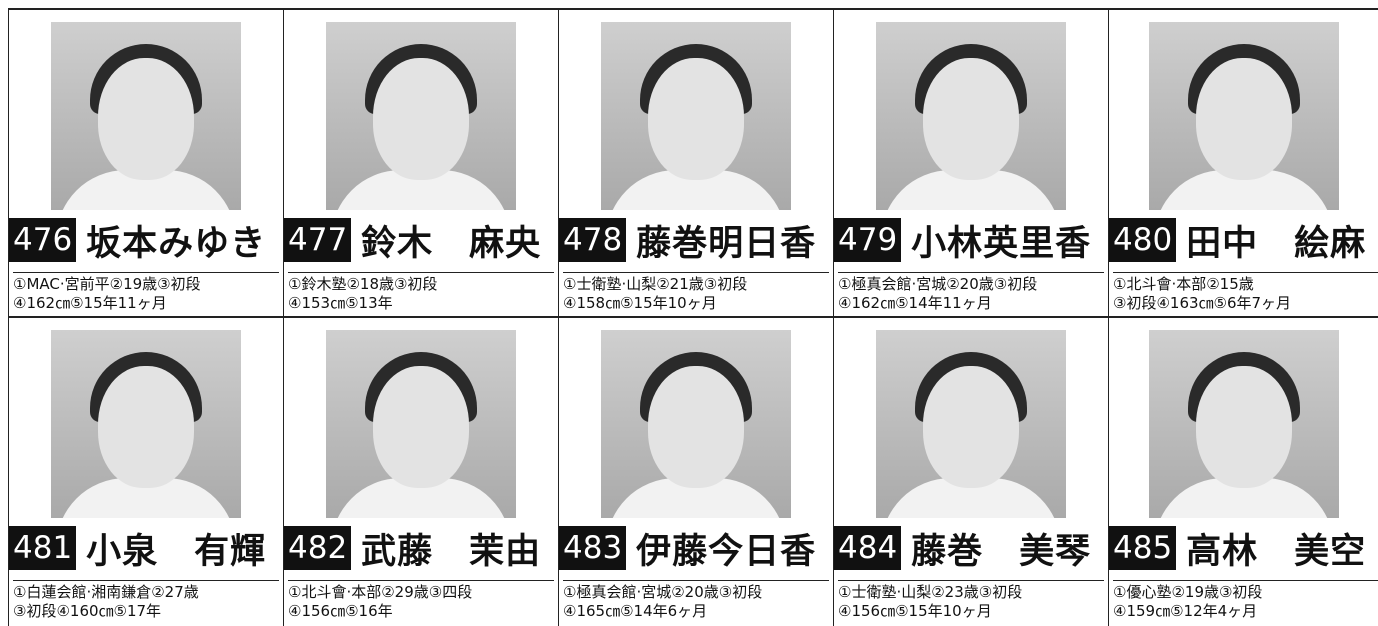  Describe the element at coordinates (1188, 592) in the screenshot. I see `info-line: ①優心塾②19歳③初段` at that location.